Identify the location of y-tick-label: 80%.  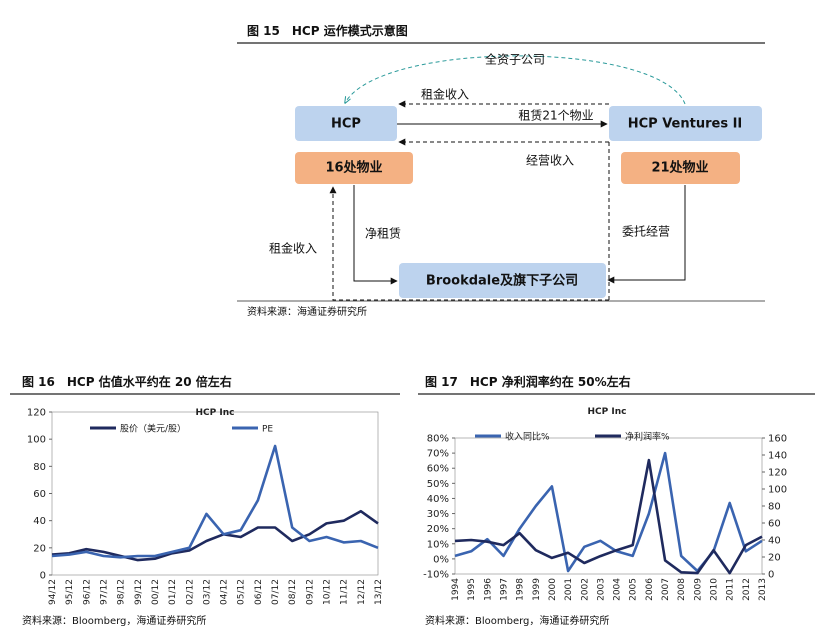
(438, 439).